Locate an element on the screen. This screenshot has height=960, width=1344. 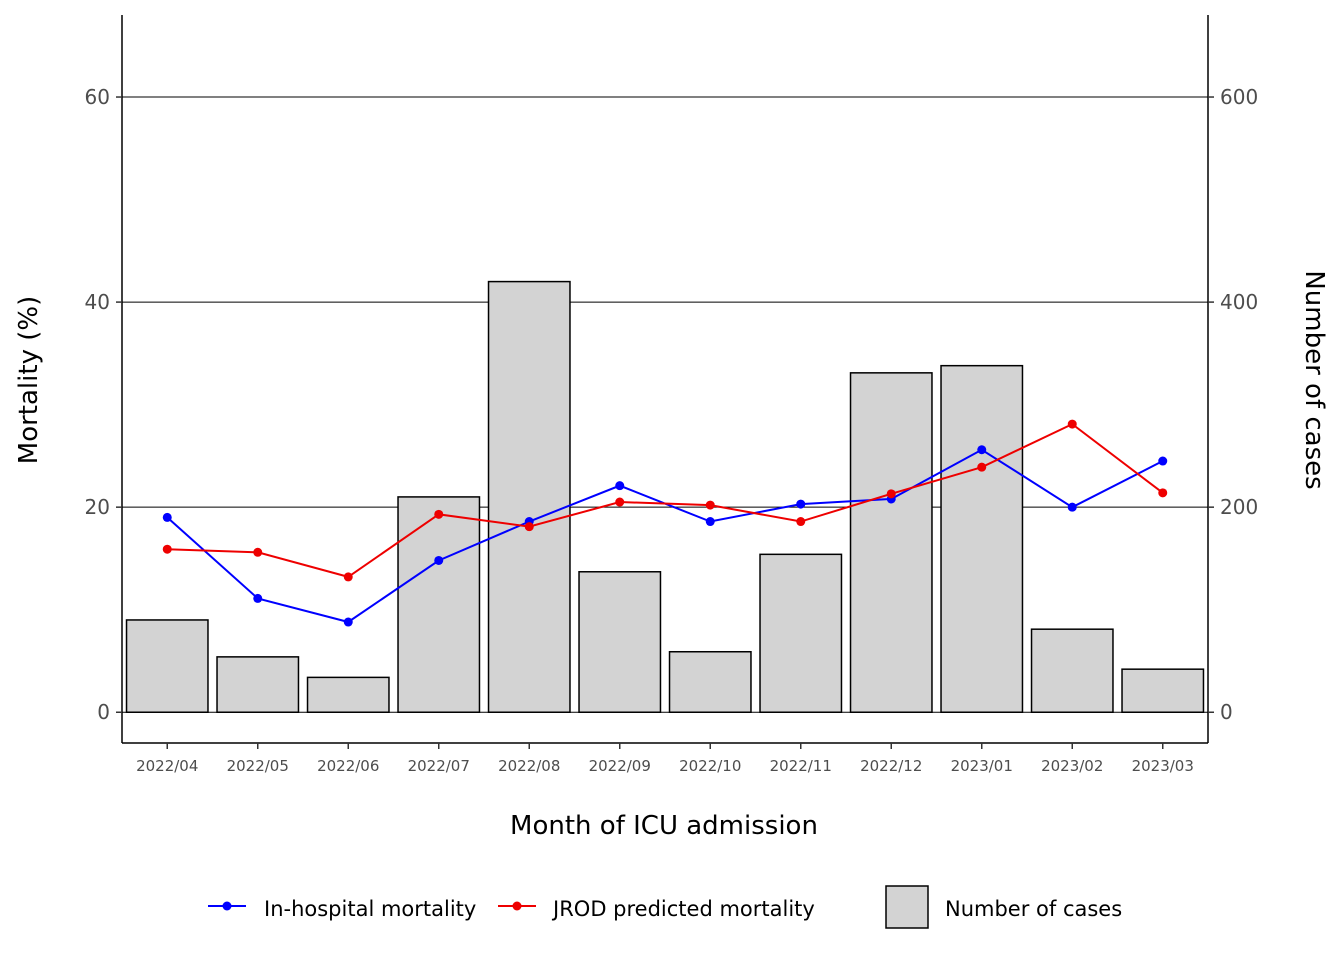
point-1-2022/08 is located at coordinates (529, 527).